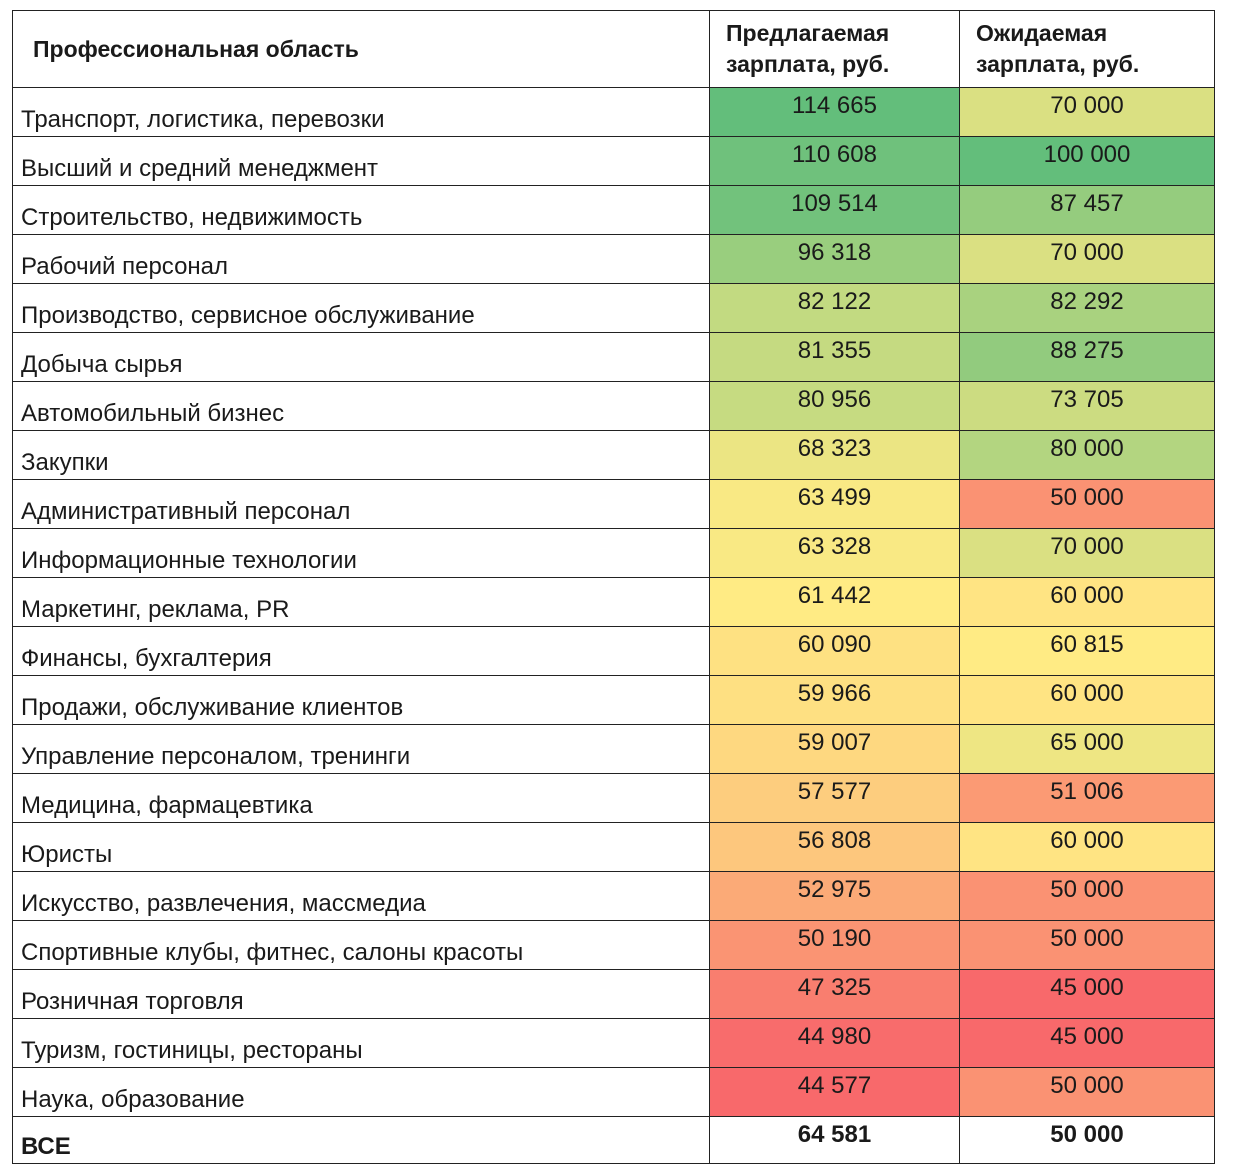 The width and height of the screenshot is (1237, 1164). What do you see at coordinates (834, 700) in the screenshot?
I see `offered-cell: 59 966` at bounding box center [834, 700].